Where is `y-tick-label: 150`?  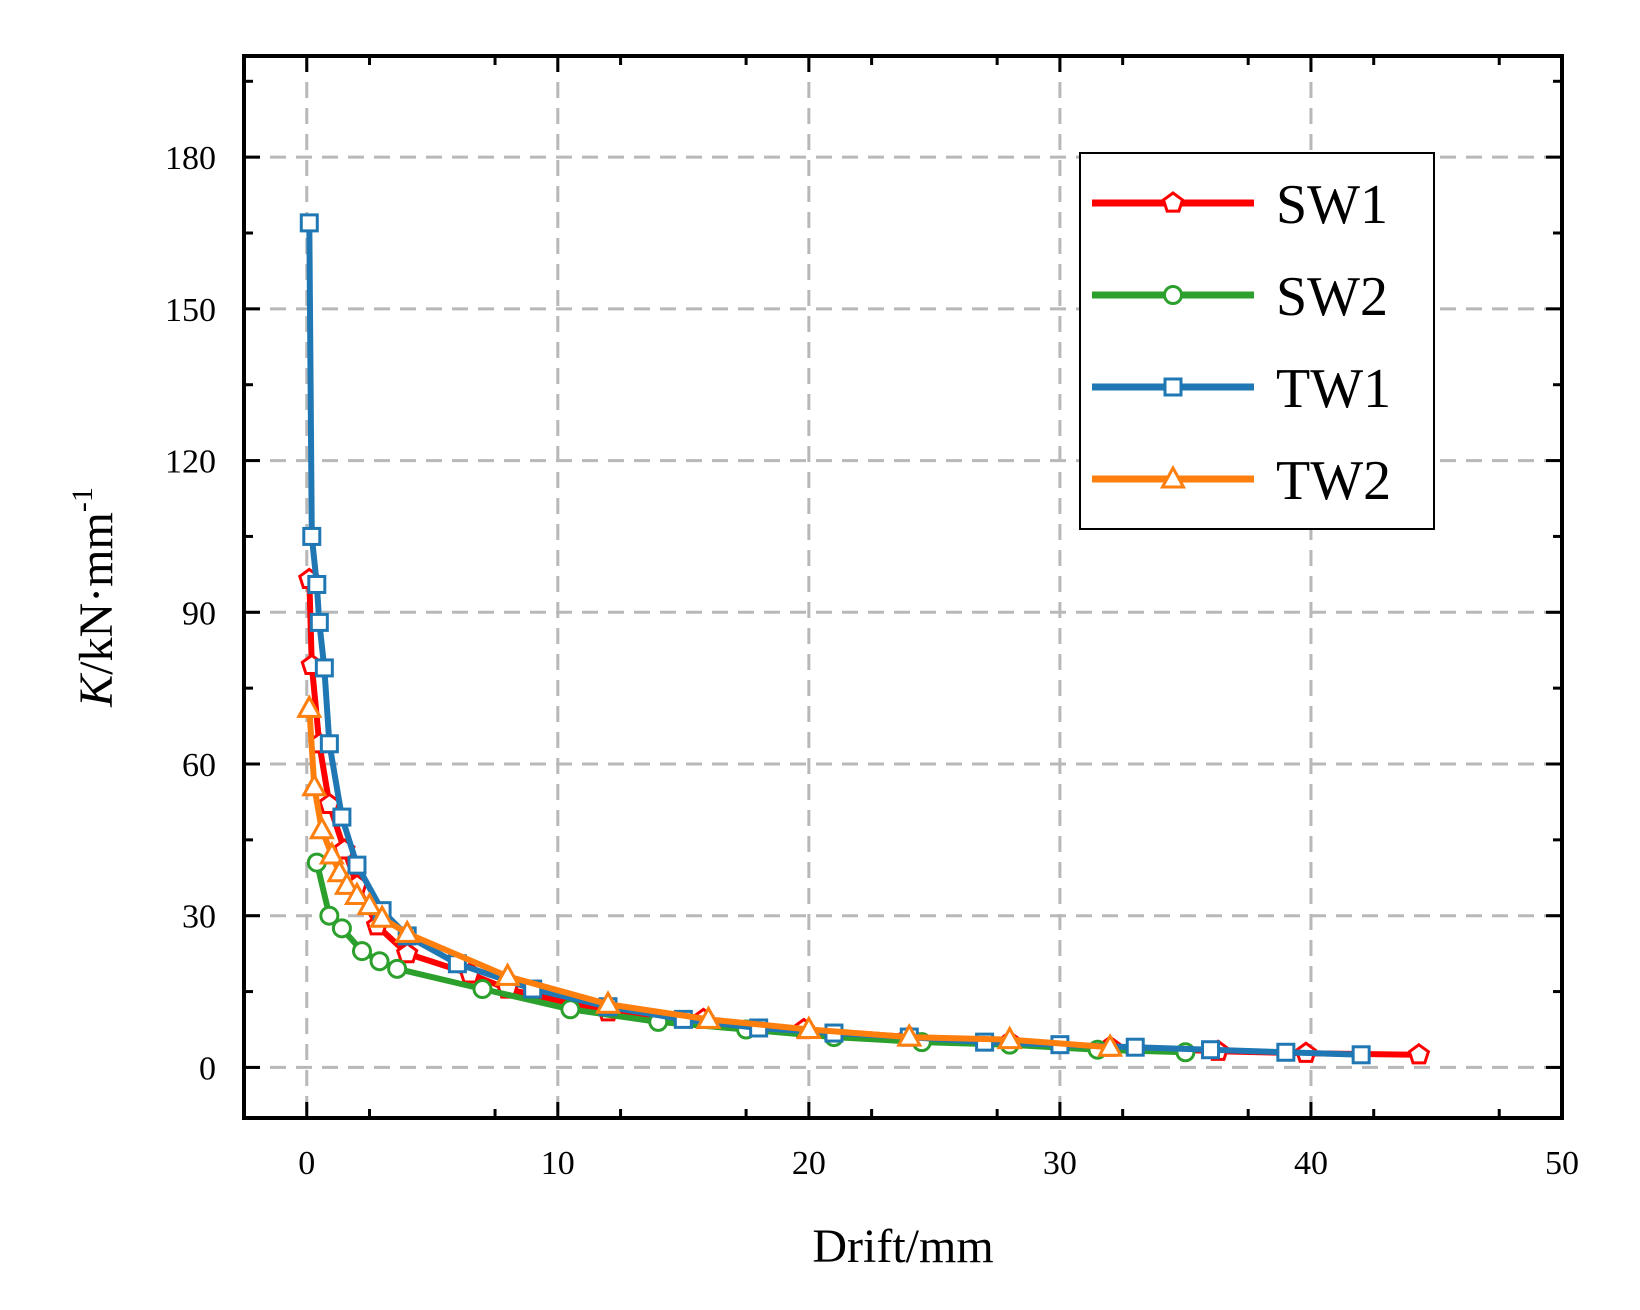
y-tick-label: 150 is located at coordinates (190, 310).